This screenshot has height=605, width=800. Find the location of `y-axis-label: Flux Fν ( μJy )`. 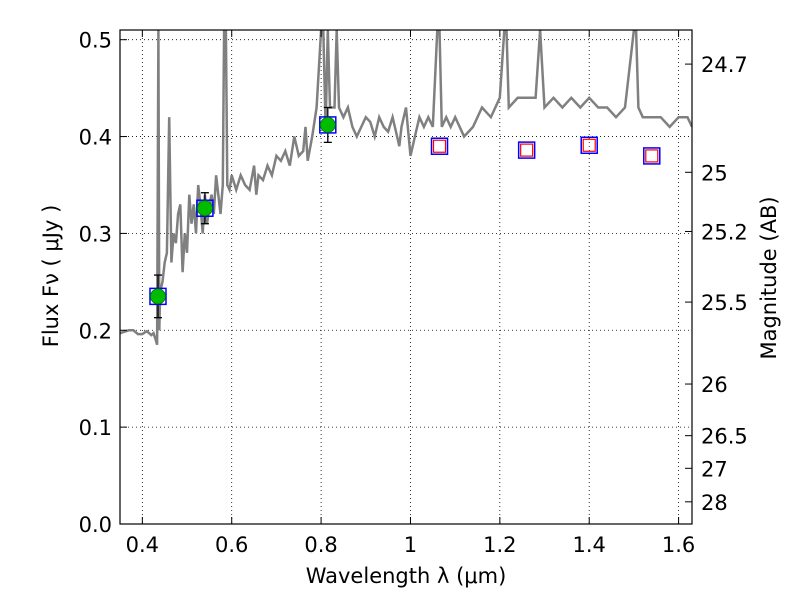

y-axis-label: Flux Fν ( μJy ) is located at coordinates (51, 276).